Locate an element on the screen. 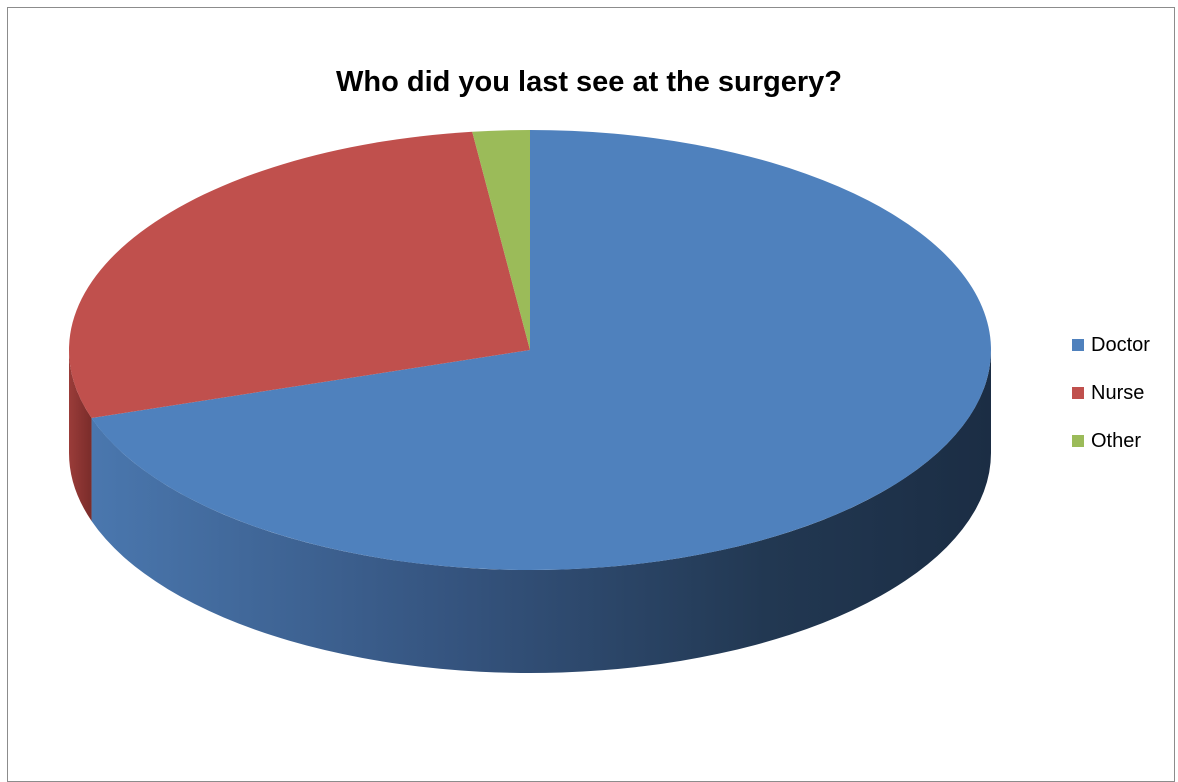 The image size is (1178, 782). legend-swatch-nurse is located at coordinates (1078, 393).